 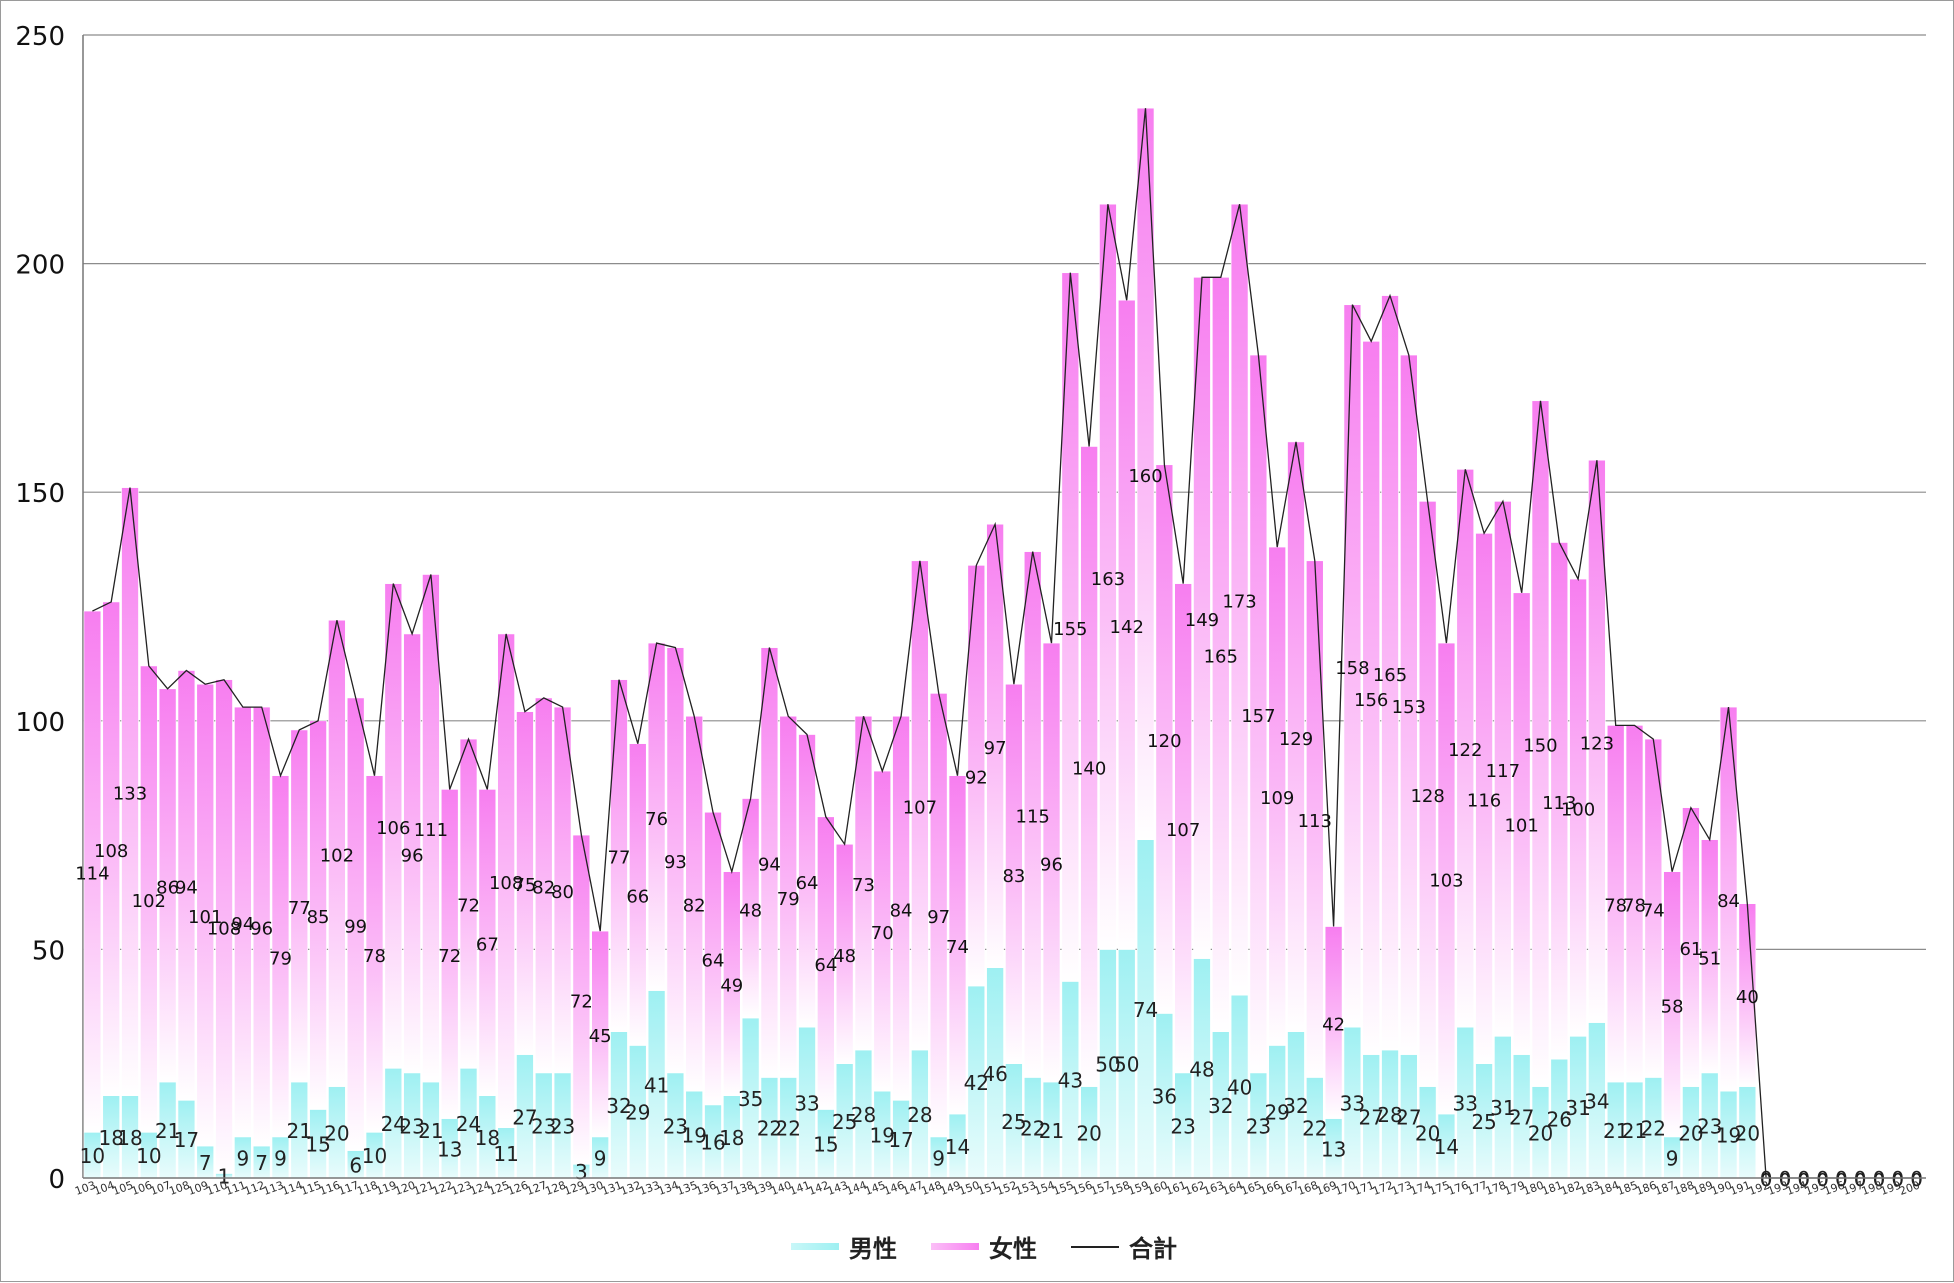 What do you see at coordinates (1051, 865) in the screenshot?
I see `data-label-female: 96` at bounding box center [1051, 865].